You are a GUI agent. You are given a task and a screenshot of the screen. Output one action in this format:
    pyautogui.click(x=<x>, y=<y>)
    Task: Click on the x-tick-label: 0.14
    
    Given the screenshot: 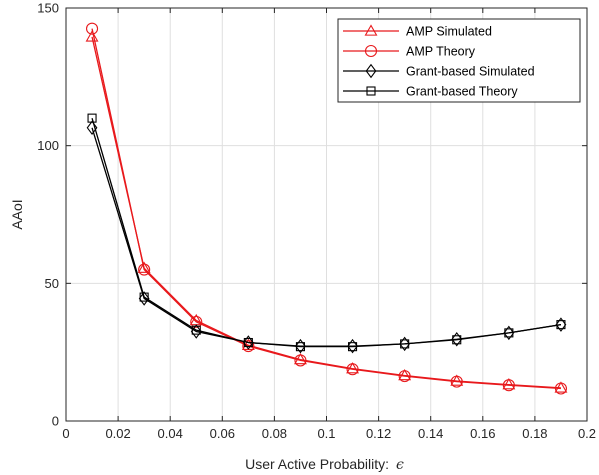 What is the action you would take?
    pyautogui.click(x=430, y=433)
    